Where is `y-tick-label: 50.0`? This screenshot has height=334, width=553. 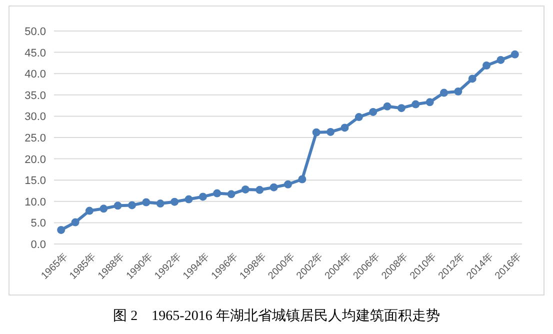 y-tick-label: 50.0 is located at coordinates (35, 32).